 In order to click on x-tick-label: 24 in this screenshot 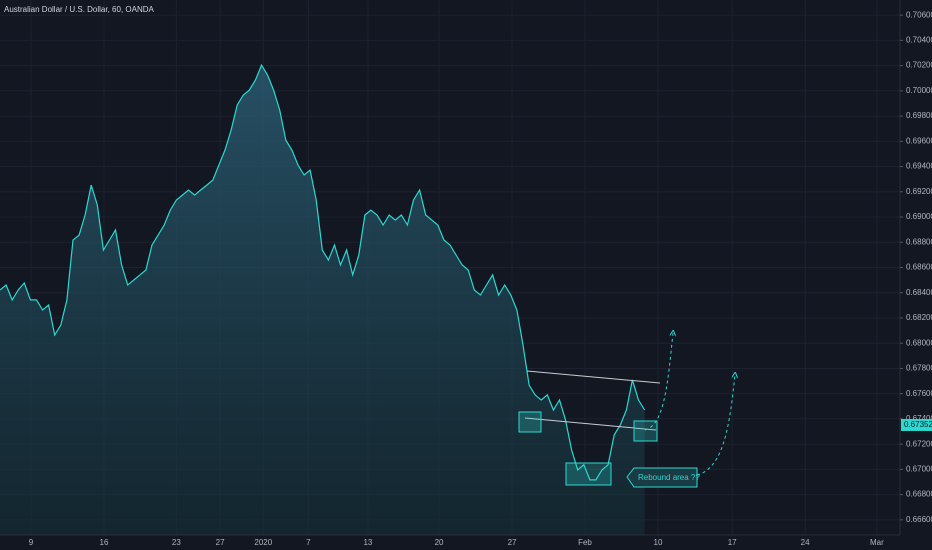, I will do `click(805, 542)`.